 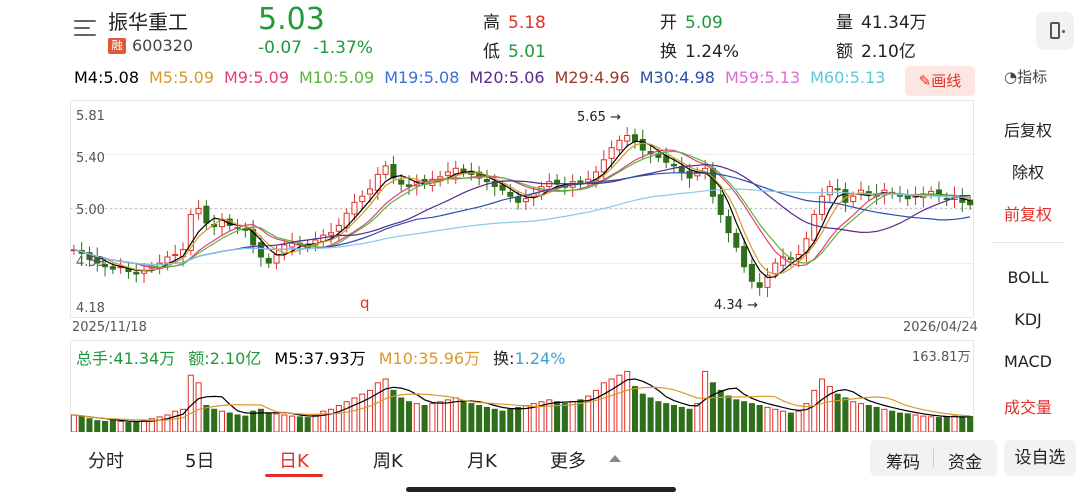 What do you see at coordinates (1028, 319) in the screenshot?
I see `indicator-kdj: KDJ` at bounding box center [1028, 319].